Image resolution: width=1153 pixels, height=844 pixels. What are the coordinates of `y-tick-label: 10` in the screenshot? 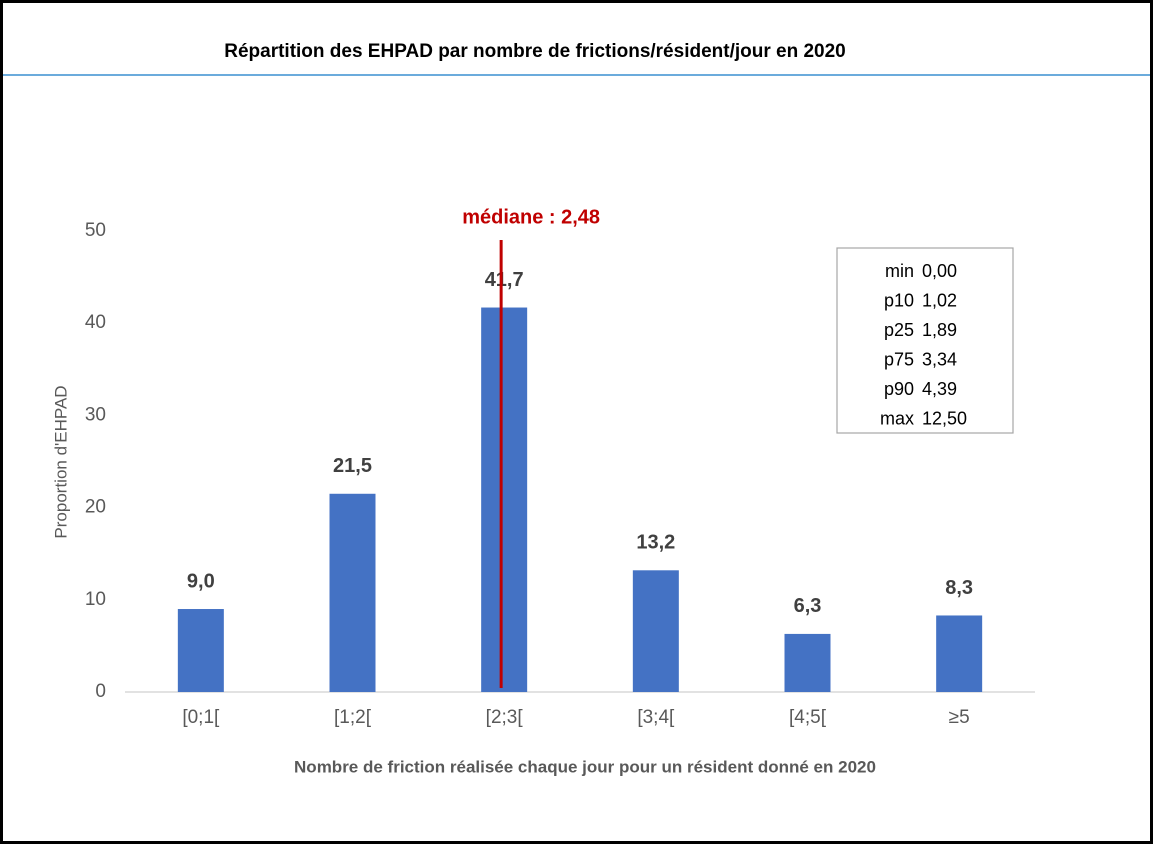 It's located at (95, 599).